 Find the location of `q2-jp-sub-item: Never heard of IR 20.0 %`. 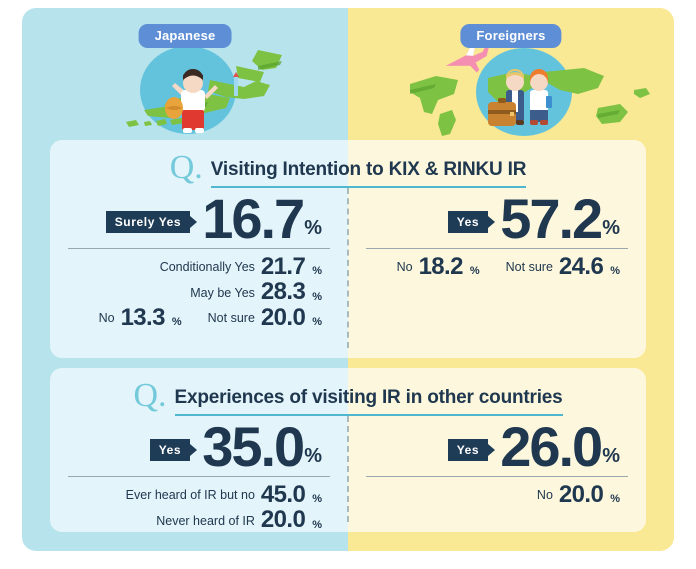

q2-jp-sub-item: Never heard of IR 20.0 % is located at coordinates (239, 519).